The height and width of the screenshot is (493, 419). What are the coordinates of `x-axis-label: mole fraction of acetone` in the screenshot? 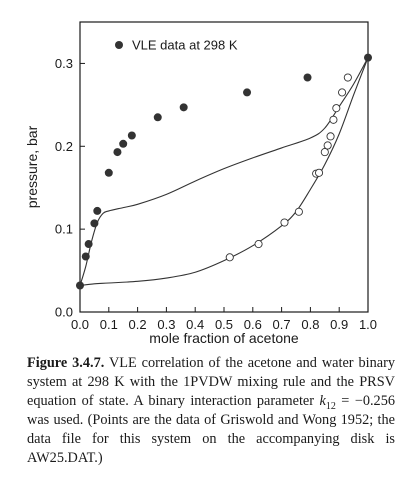 It's located at (224, 338).